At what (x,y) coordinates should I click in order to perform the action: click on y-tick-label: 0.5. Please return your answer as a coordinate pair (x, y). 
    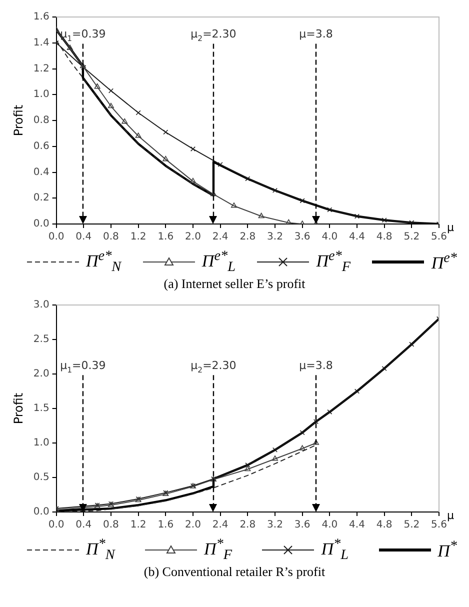
    Looking at the image, I should click on (41, 478).